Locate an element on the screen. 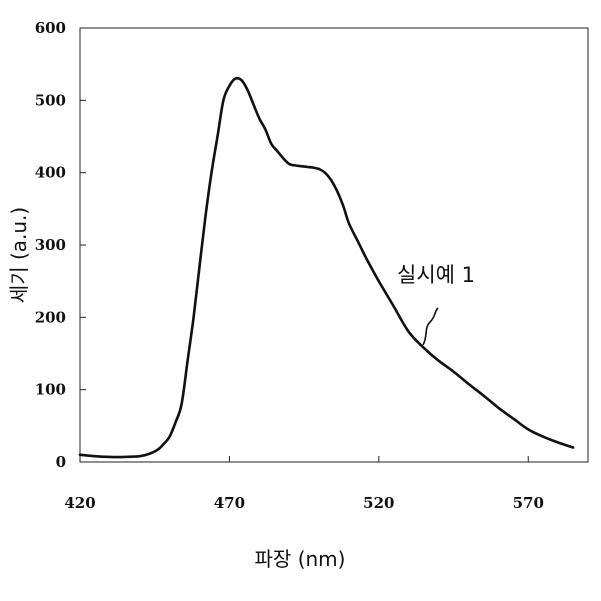  y-tick-label: 100 is located at coordinates (50, 390).